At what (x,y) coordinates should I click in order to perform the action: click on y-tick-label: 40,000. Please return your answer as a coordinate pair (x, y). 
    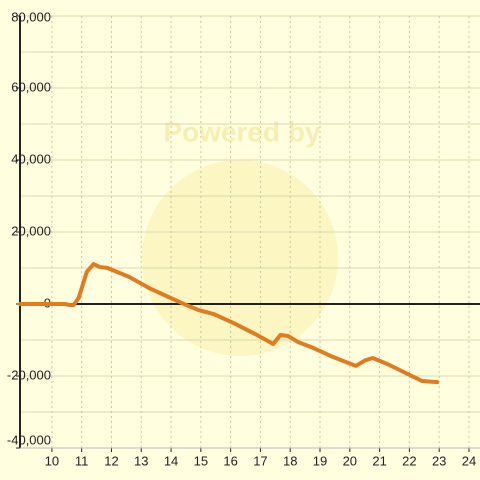
    Looking at the image, I should click on (31, 158).